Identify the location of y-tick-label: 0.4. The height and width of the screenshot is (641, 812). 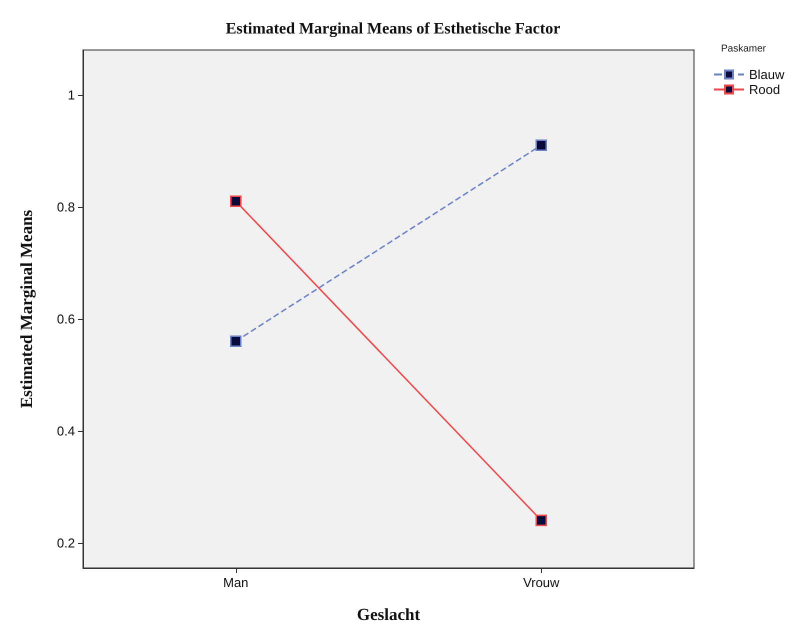
(65, 430).